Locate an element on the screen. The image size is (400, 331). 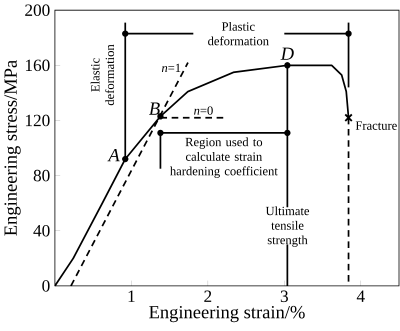
annotation: D is located at coordinates (287, 54).